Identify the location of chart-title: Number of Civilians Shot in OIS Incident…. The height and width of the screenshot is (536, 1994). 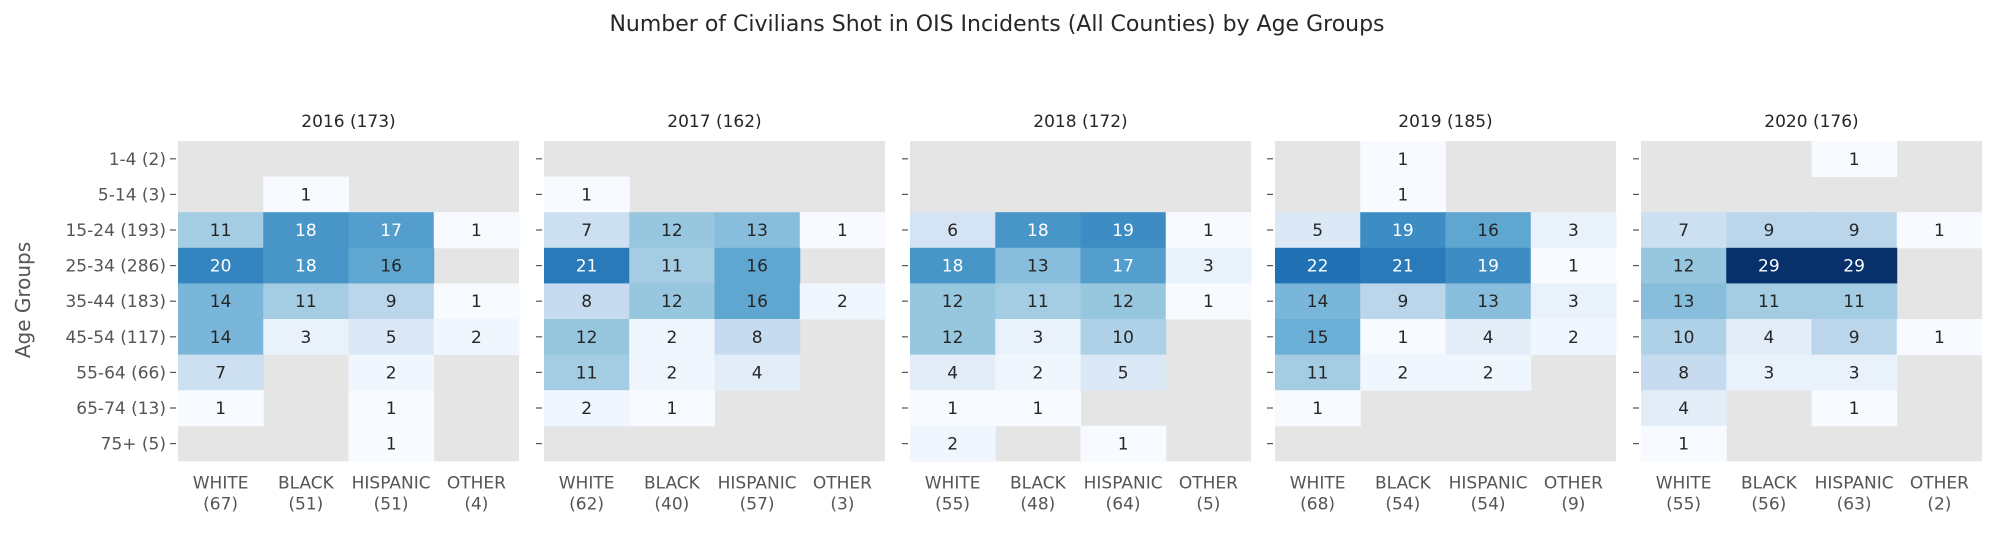
(996, 24).